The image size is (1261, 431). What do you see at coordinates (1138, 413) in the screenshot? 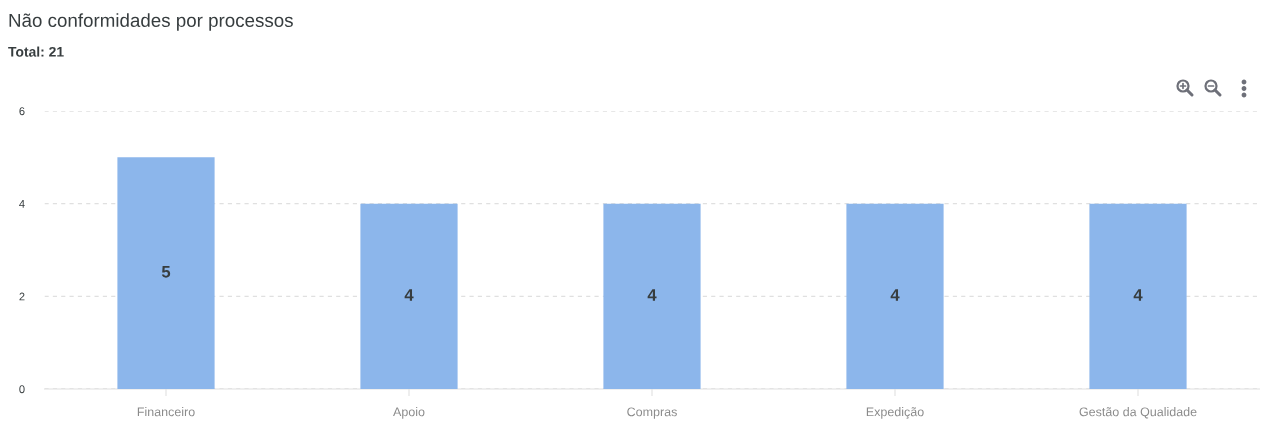
I see `x-tick-label: Gestão da Qualidade` at bounding box center [1138, 413].